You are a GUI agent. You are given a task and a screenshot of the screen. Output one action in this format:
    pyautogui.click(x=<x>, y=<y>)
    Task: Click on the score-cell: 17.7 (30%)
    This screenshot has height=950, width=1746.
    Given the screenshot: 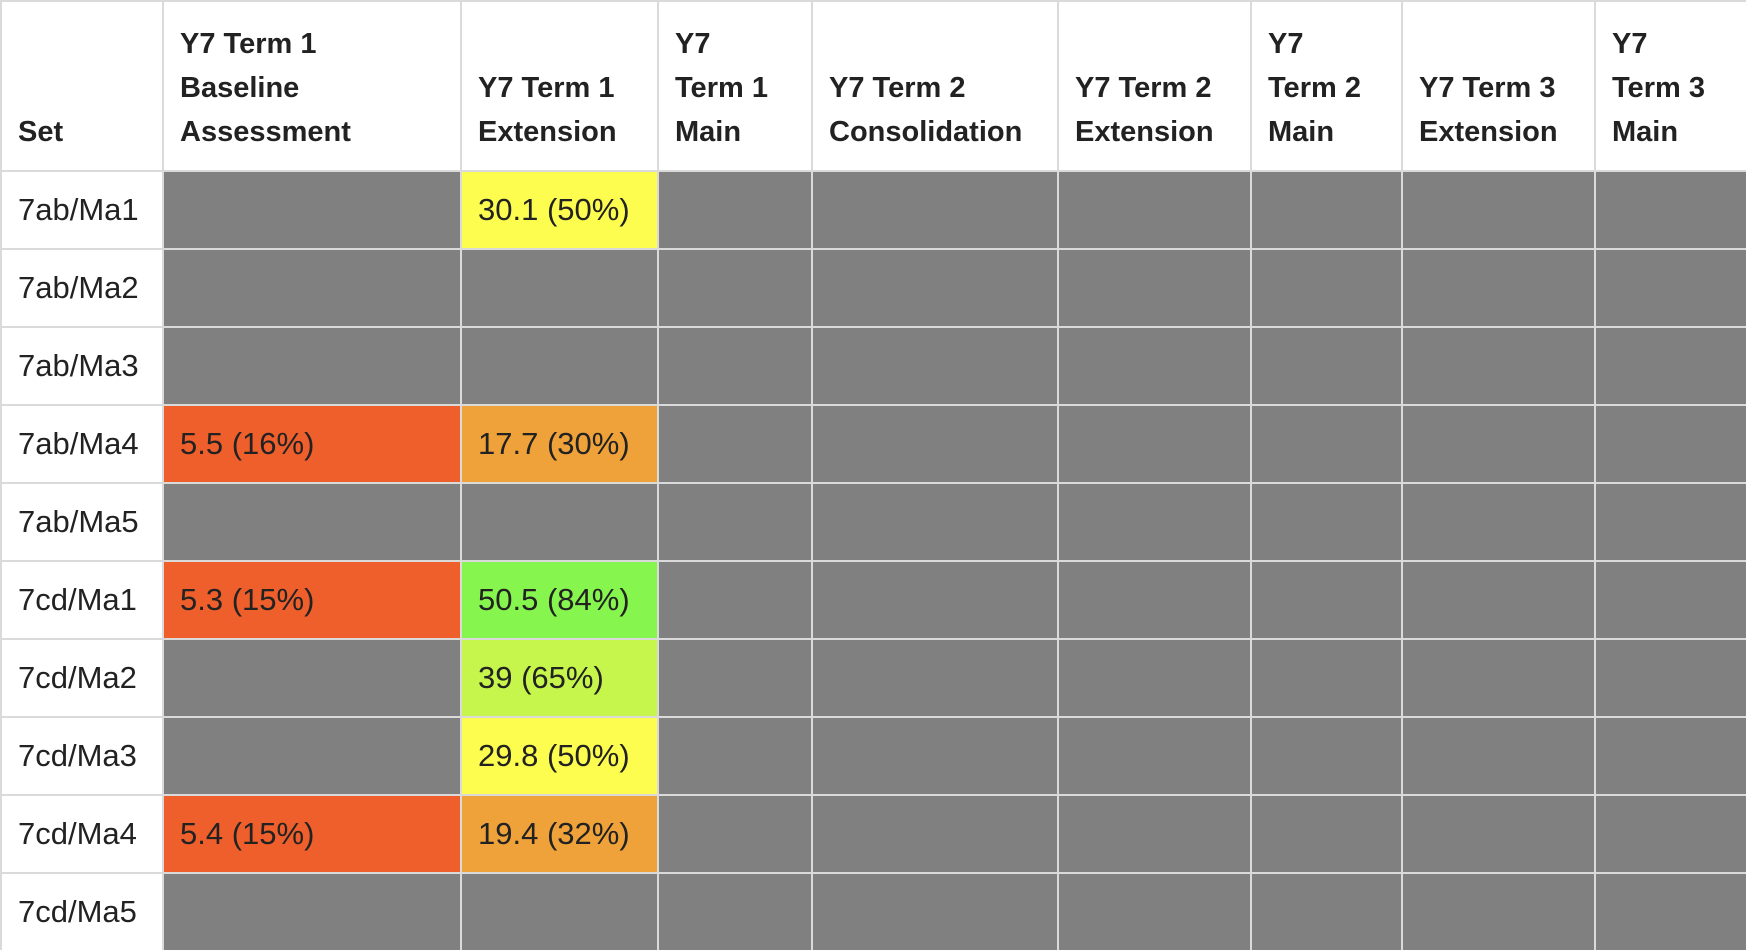 What is the action you would take?
    pyautogui.click(x=559, y=444)
    